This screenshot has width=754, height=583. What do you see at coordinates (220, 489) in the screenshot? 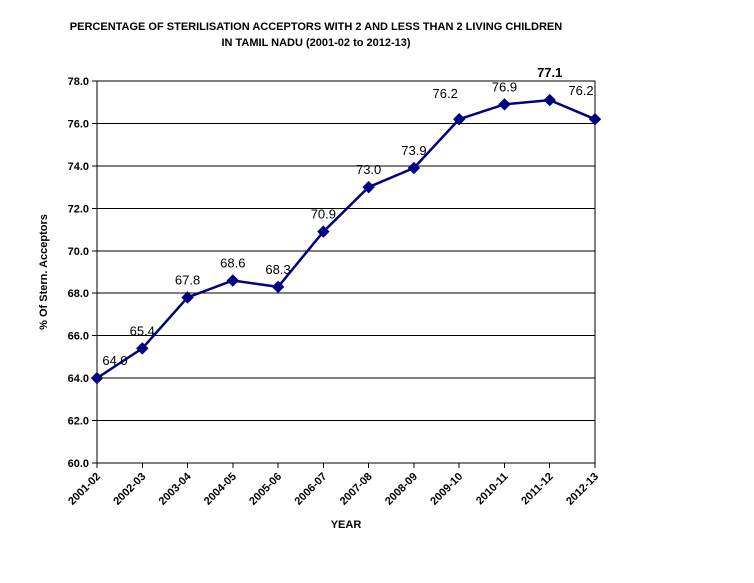
I see `x-tick-label: 2004-05` at bounding box center [220, 489].